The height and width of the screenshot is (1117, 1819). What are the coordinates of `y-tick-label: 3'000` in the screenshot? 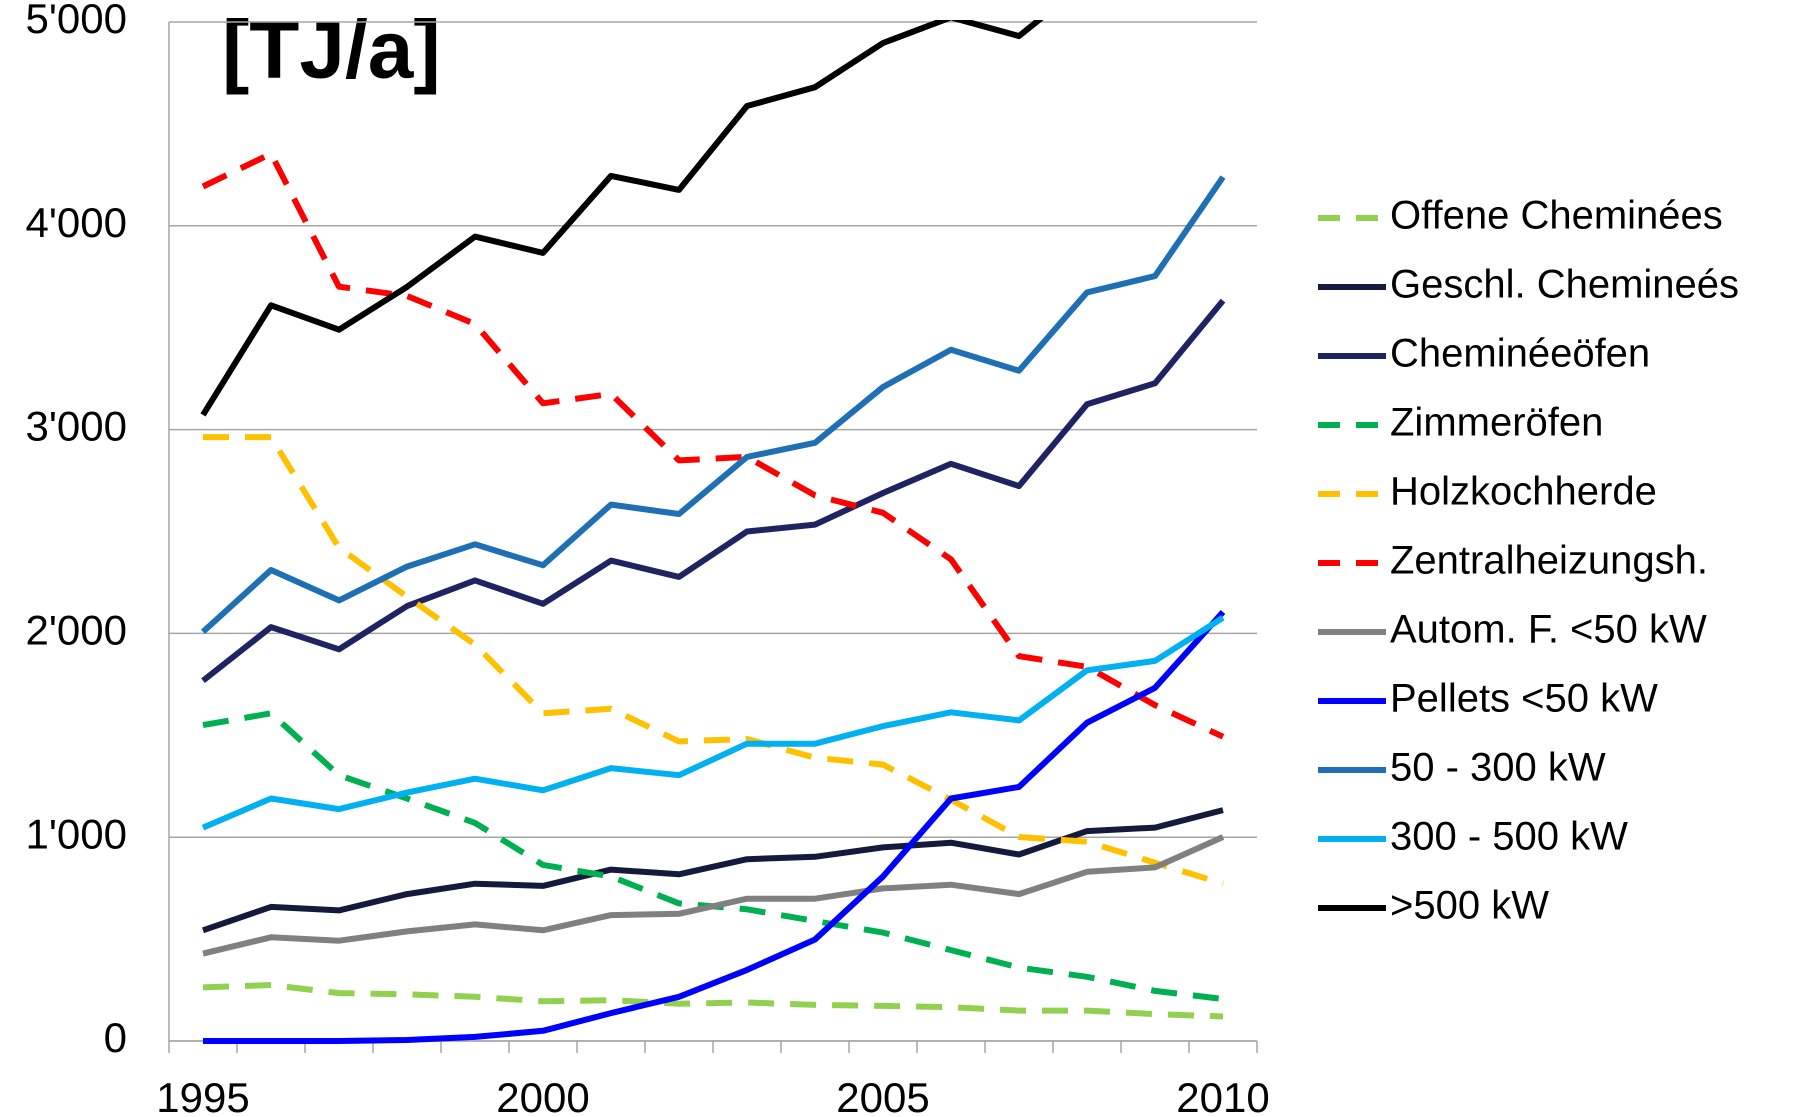 It's located at (76, 426).